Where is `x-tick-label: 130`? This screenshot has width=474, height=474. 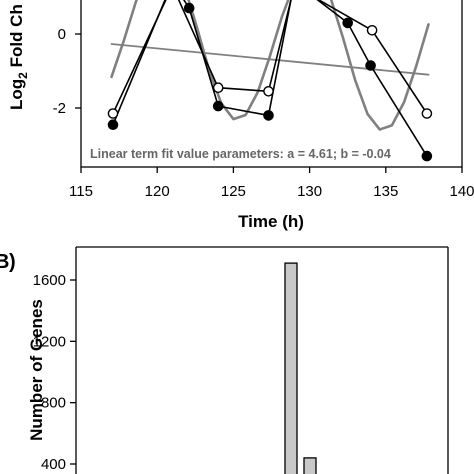 x-tick-label: 130 is located at coordinates (309, 191).